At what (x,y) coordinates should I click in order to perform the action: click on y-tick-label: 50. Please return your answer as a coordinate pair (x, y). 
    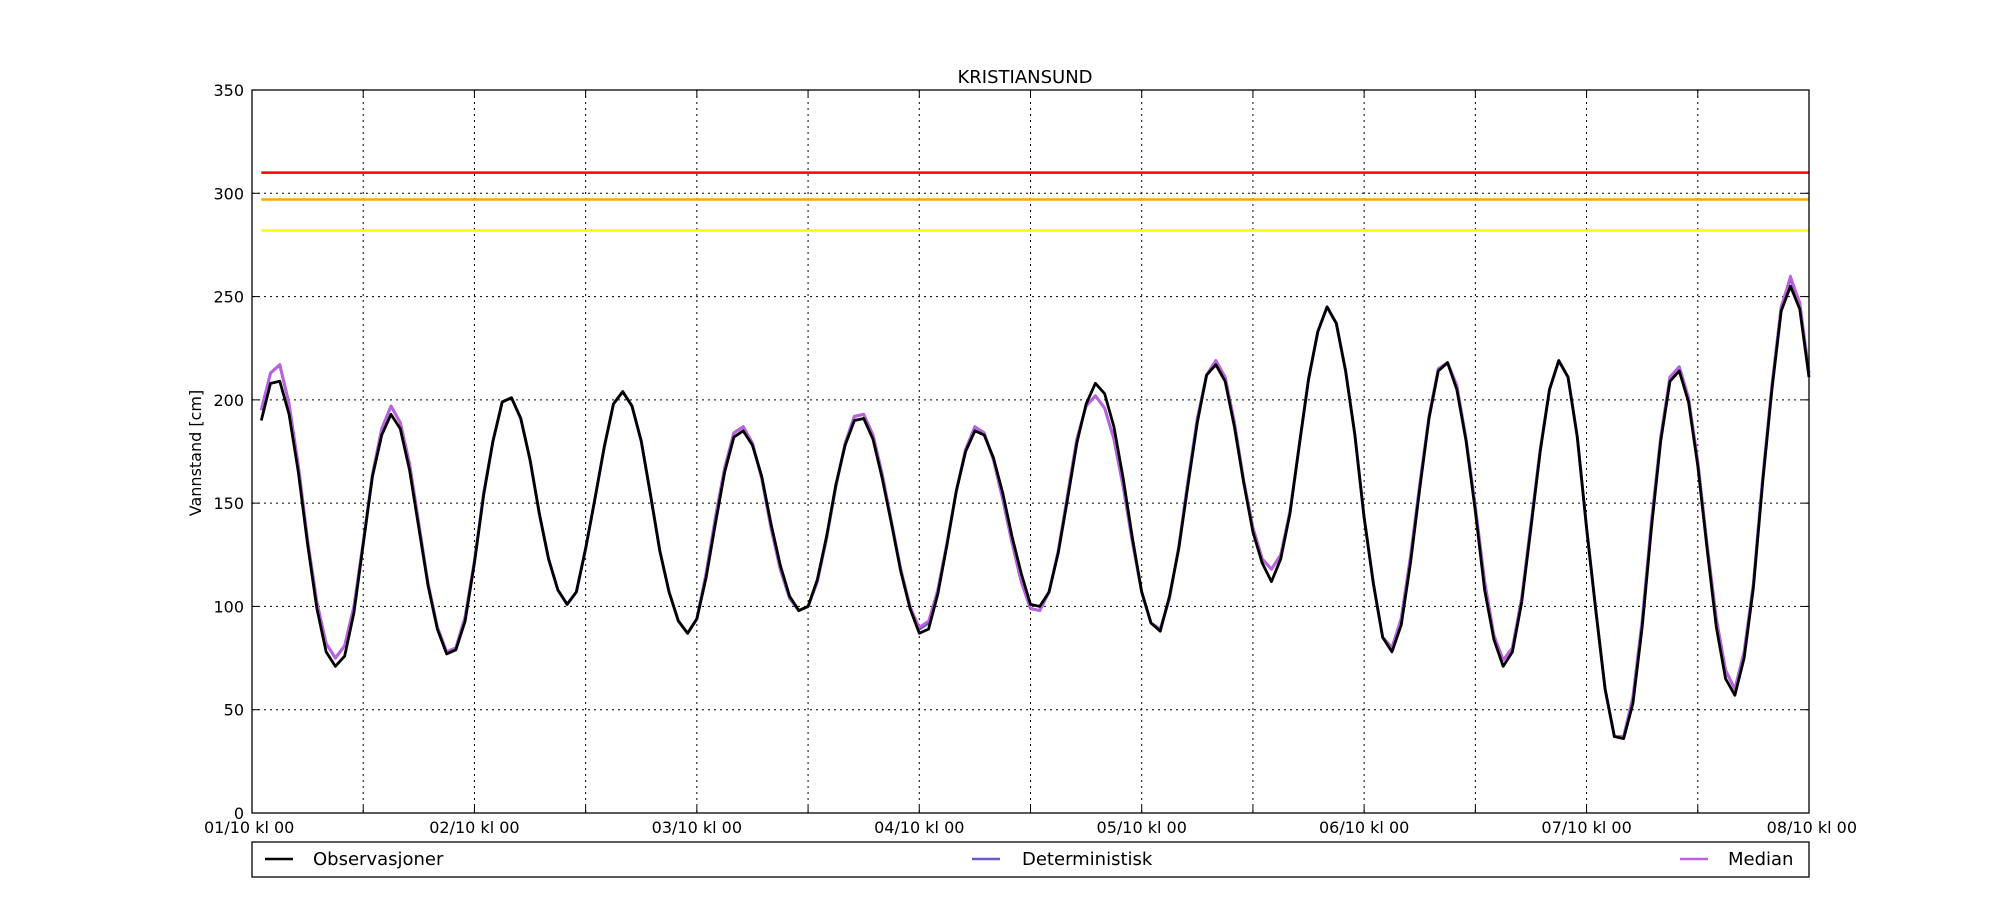
    Looking at the image, I should click on (234, 710).